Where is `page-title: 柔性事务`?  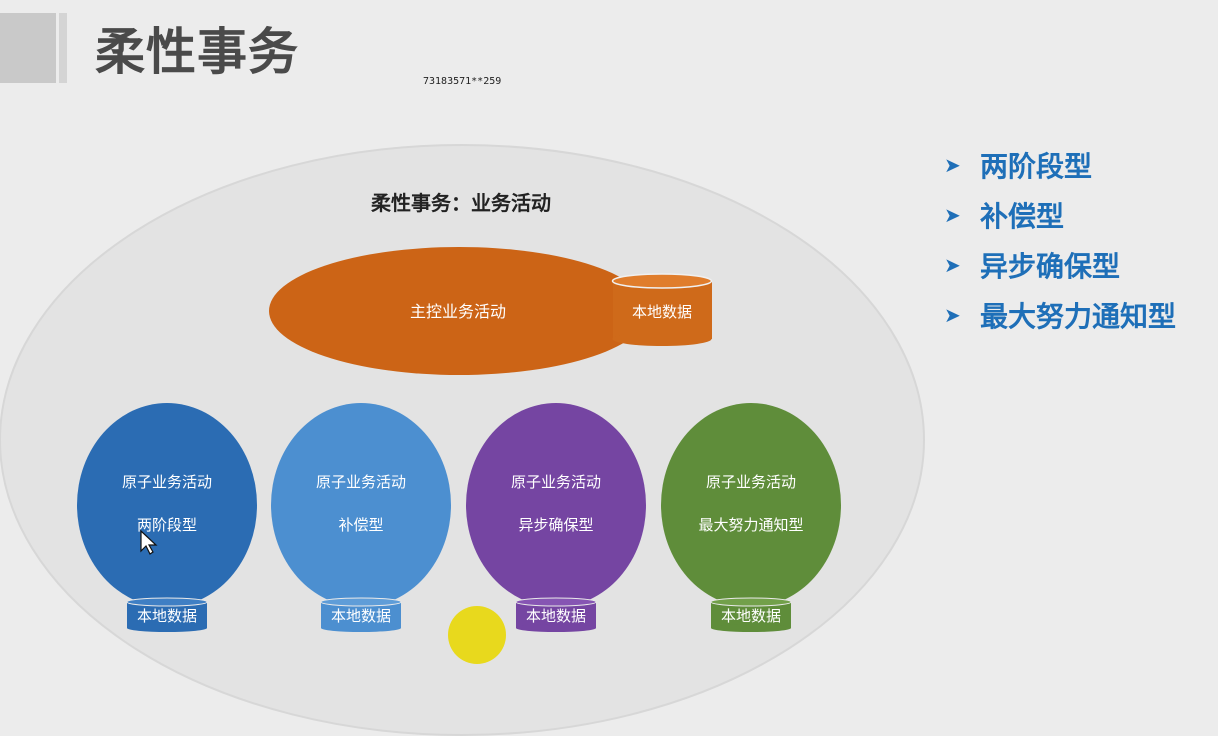 page-title: 柔性事务 is located at coordinates (197, 52).